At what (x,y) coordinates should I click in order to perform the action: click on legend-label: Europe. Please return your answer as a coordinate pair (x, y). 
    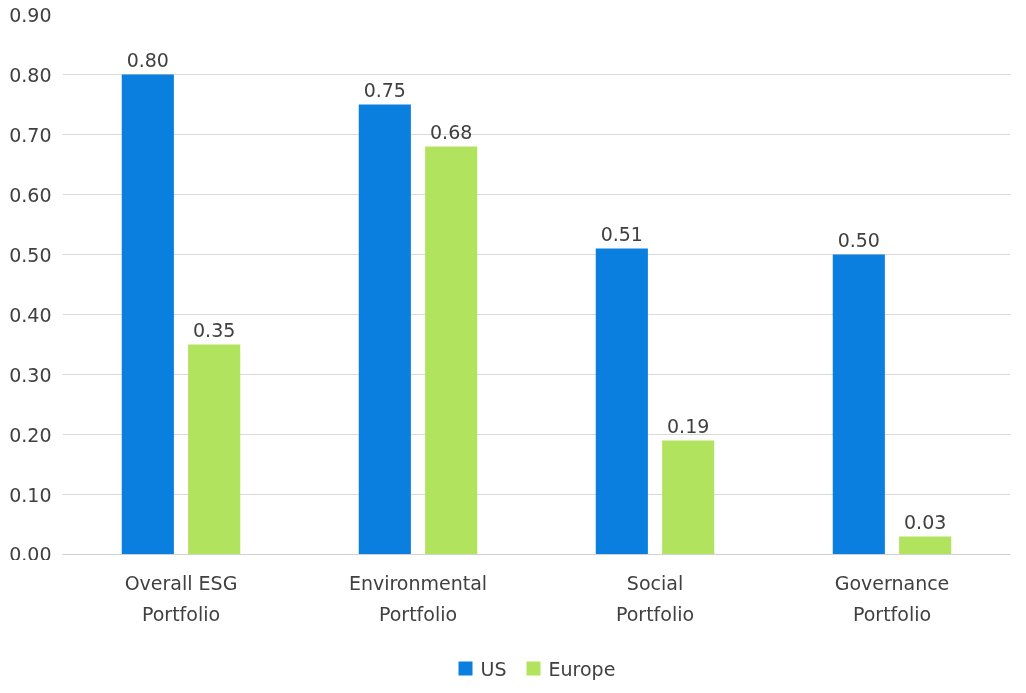
    Looking at the image, I should click on (582, 668).